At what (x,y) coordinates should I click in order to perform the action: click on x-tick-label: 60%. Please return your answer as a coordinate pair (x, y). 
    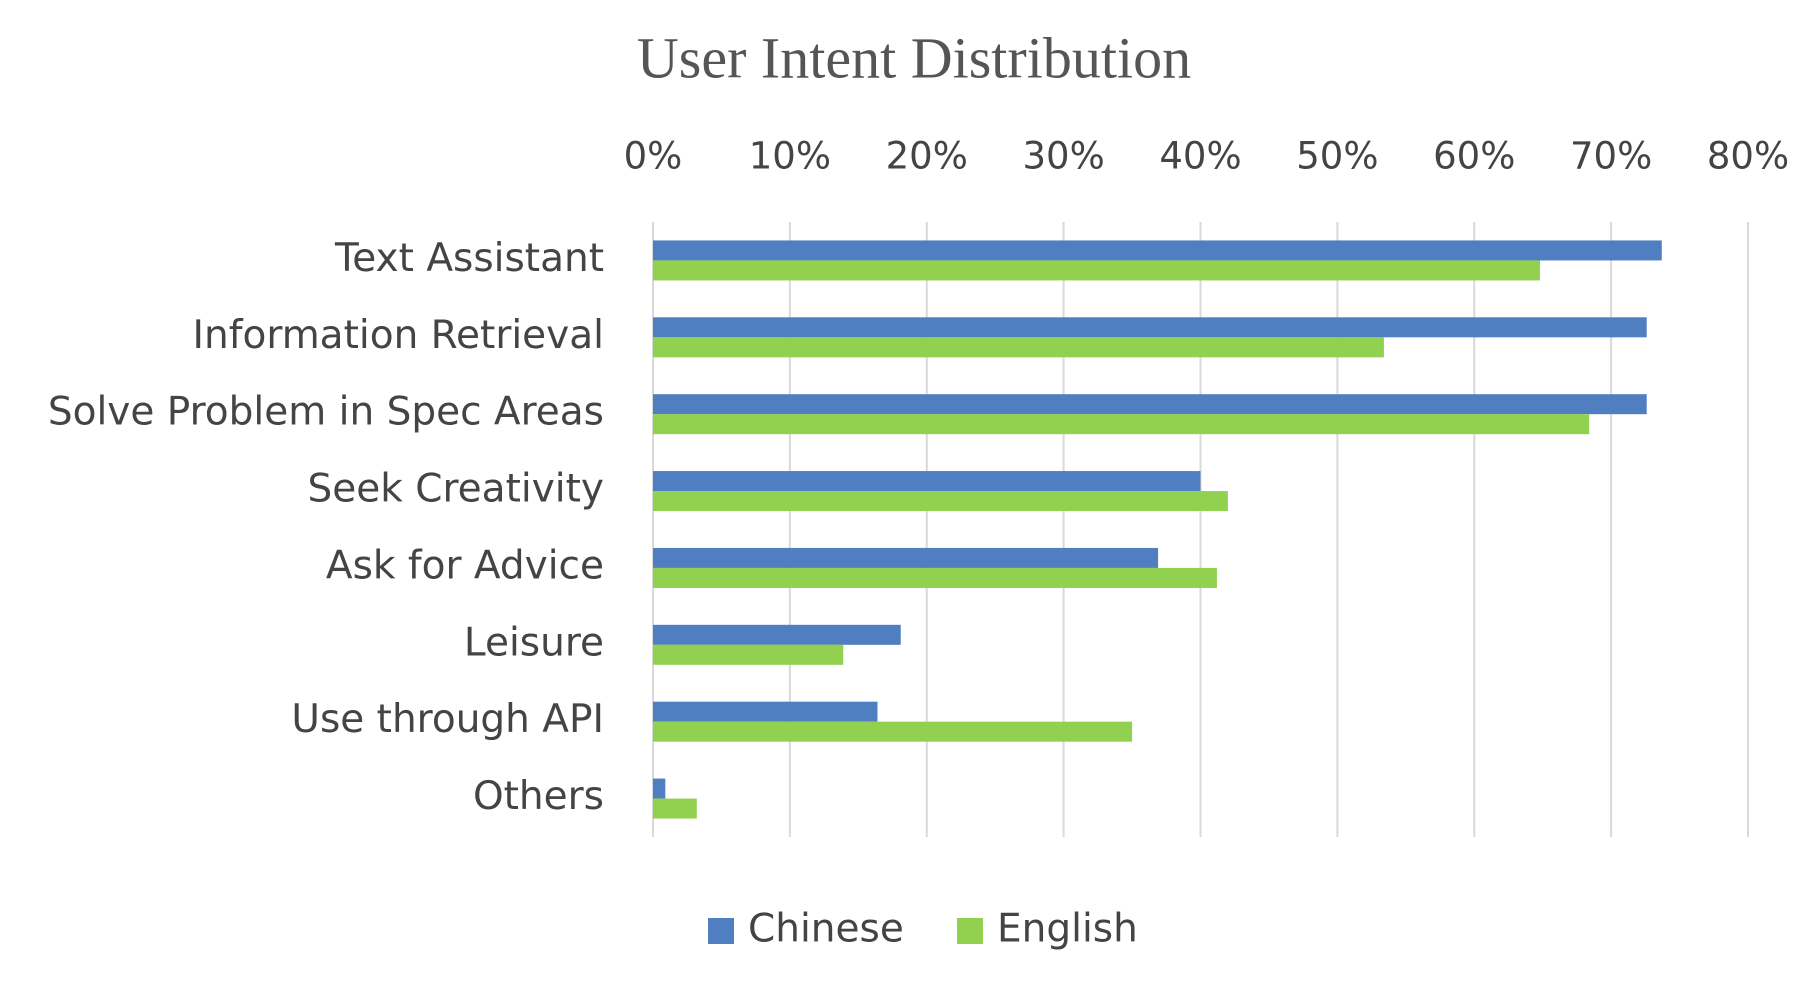
    Looking at the image, I should click on (1474, 156).